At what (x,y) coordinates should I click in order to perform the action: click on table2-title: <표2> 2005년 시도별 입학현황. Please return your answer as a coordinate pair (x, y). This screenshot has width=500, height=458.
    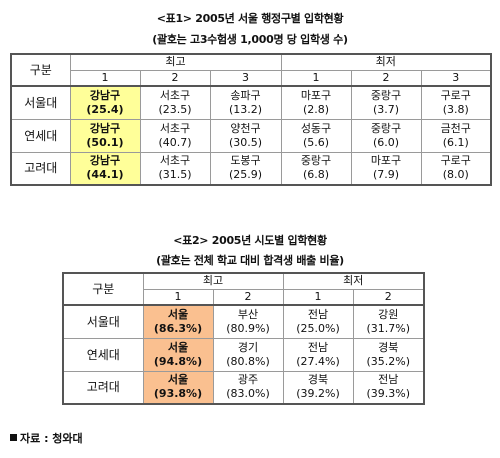
    Looking at the image, I should click on (250, 240).